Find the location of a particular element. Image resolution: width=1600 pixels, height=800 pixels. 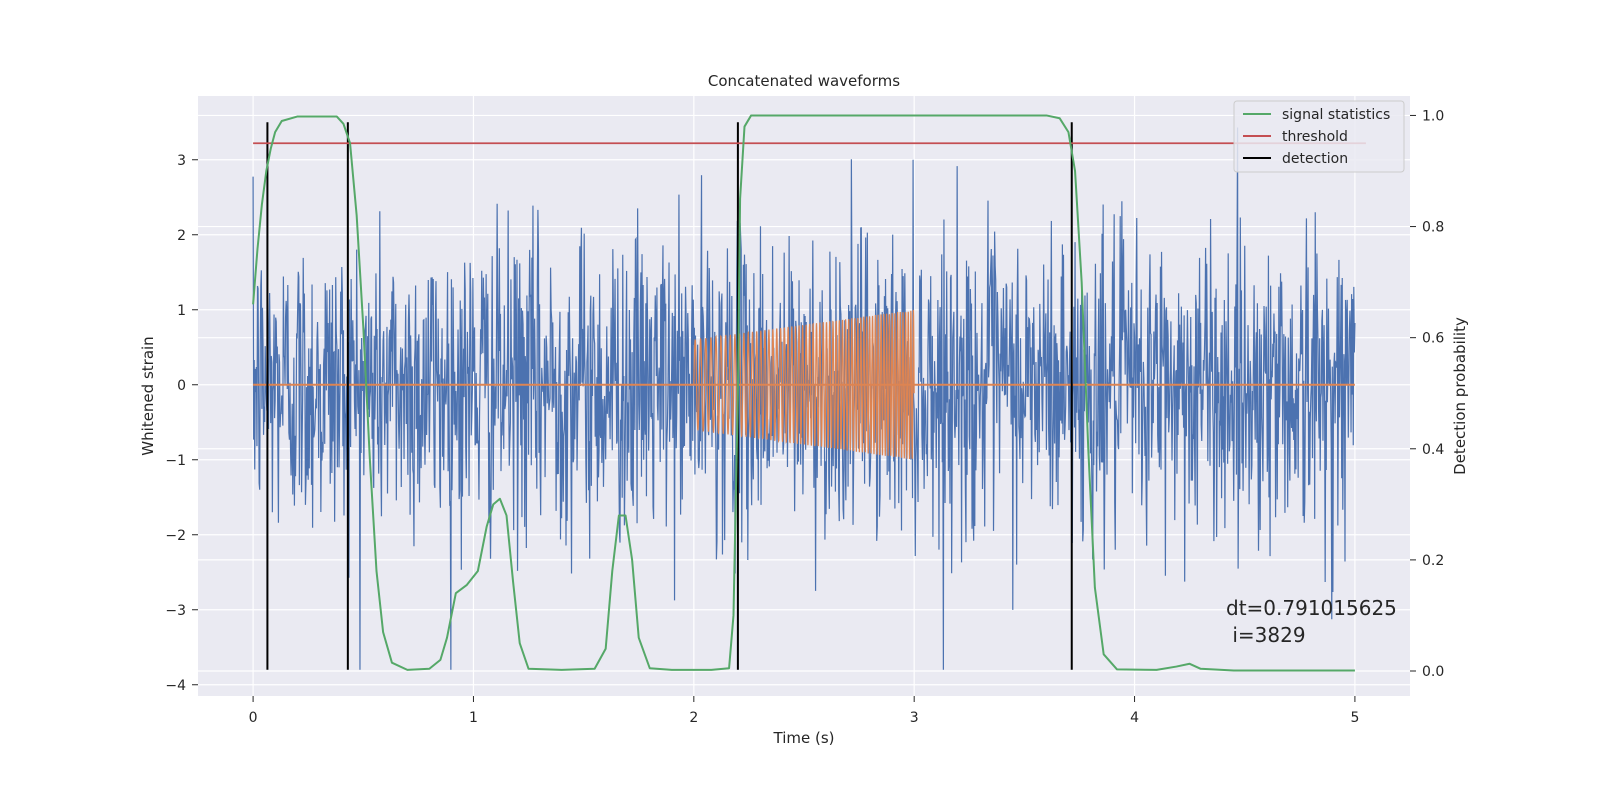

y-axis-label-left: Whitened strain is located at coordinates (148, 395).